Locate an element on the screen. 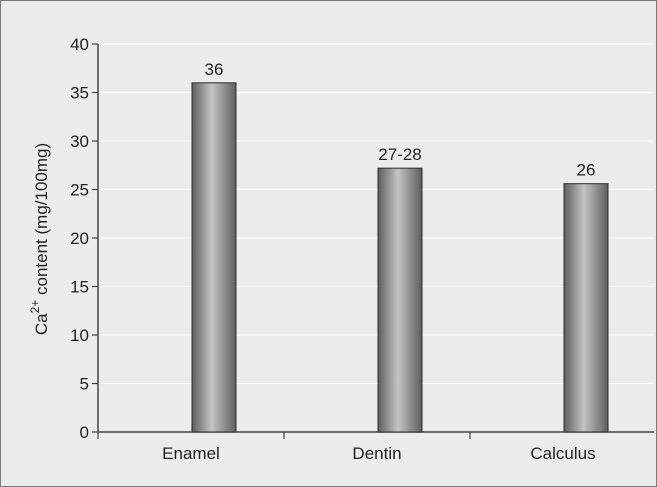 The image size is (657, 487). x-tick-label-dentin: Dentin is located at coordinates (376, 453).